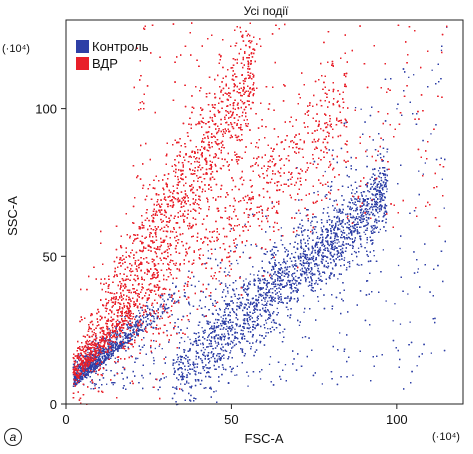 The height and width of the screenshot is (454, 473). Describe the element at coordinates (266, 11) in the screenshot. I see `chart-title: Усі події` at that location.